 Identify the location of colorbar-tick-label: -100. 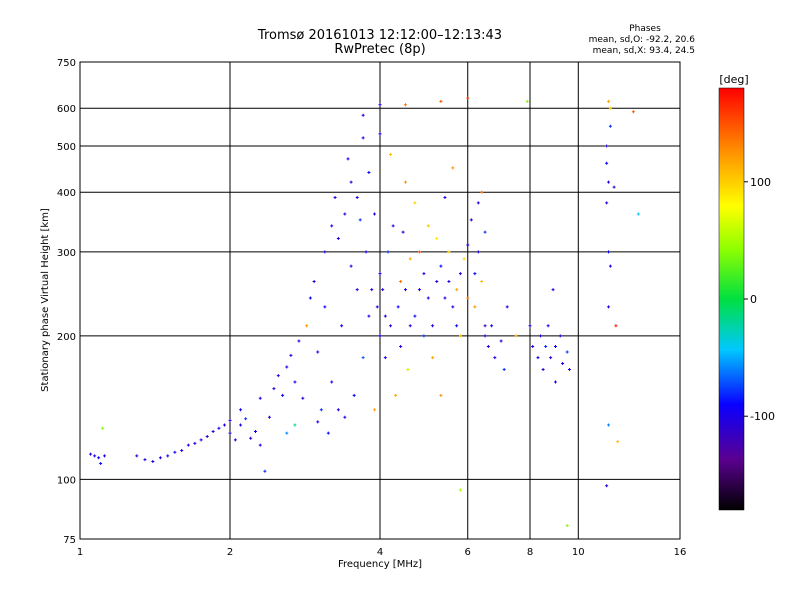
(762, 416).